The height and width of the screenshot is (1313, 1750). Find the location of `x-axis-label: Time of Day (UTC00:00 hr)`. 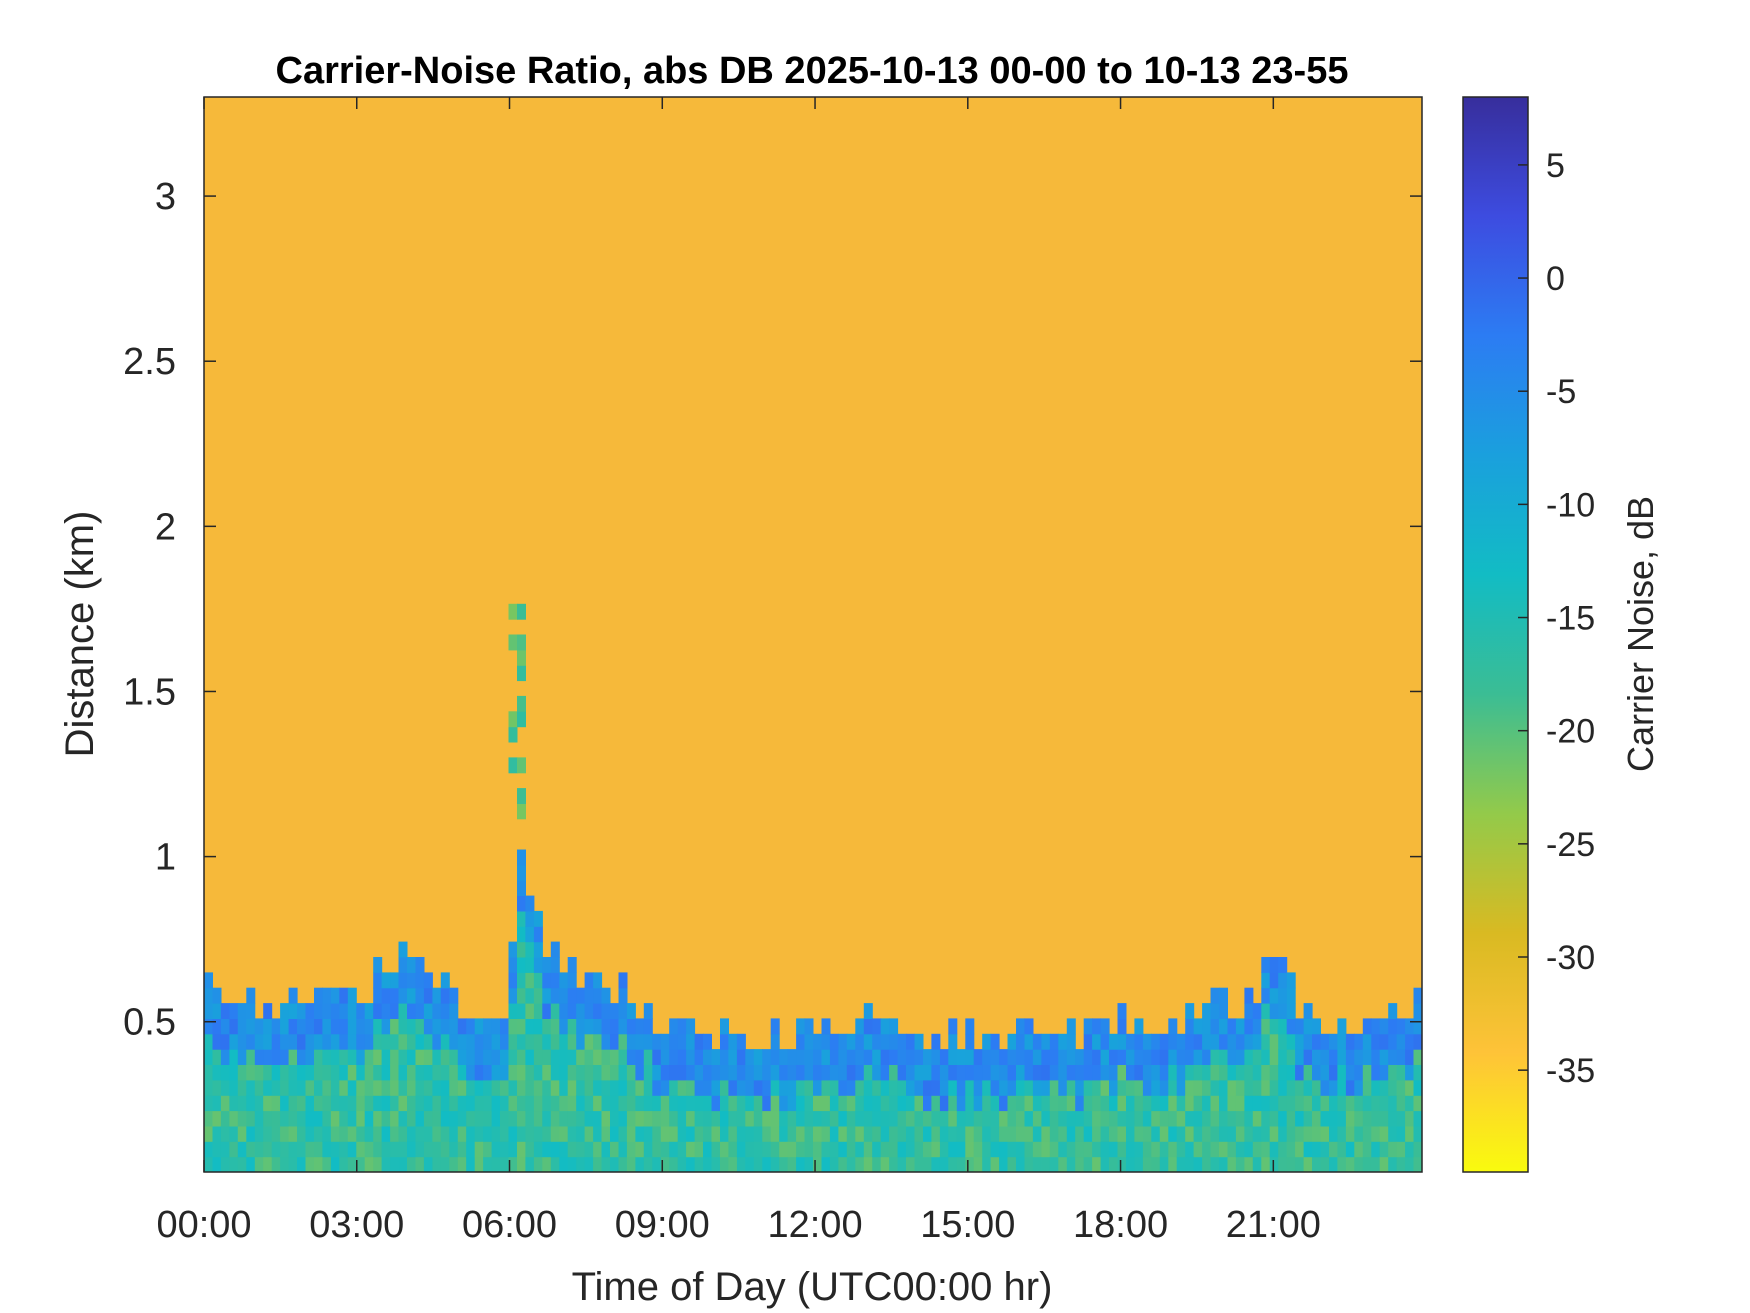

x-axis-label: Time of Day (UTC00:00 hr) is located at coordinates (812, 1287).